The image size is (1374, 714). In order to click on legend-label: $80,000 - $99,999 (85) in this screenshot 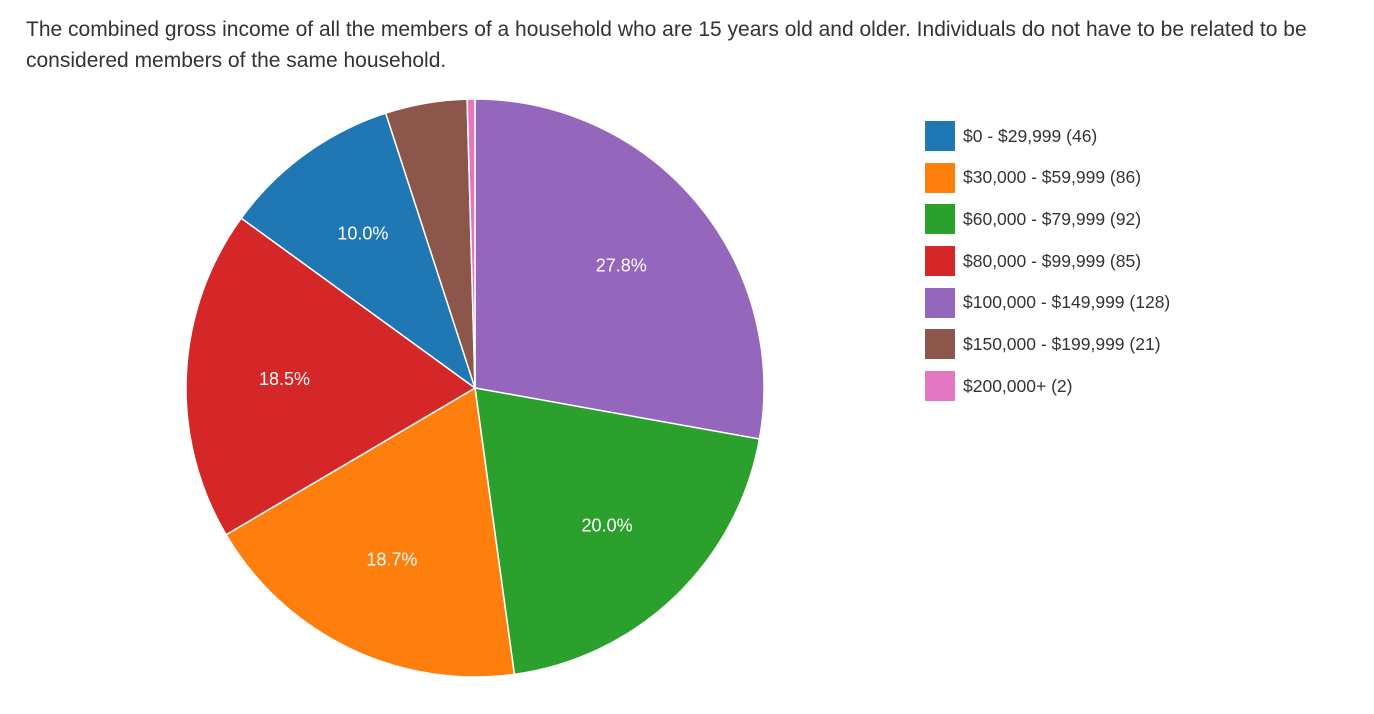, I will do `click(1052, 261)`.